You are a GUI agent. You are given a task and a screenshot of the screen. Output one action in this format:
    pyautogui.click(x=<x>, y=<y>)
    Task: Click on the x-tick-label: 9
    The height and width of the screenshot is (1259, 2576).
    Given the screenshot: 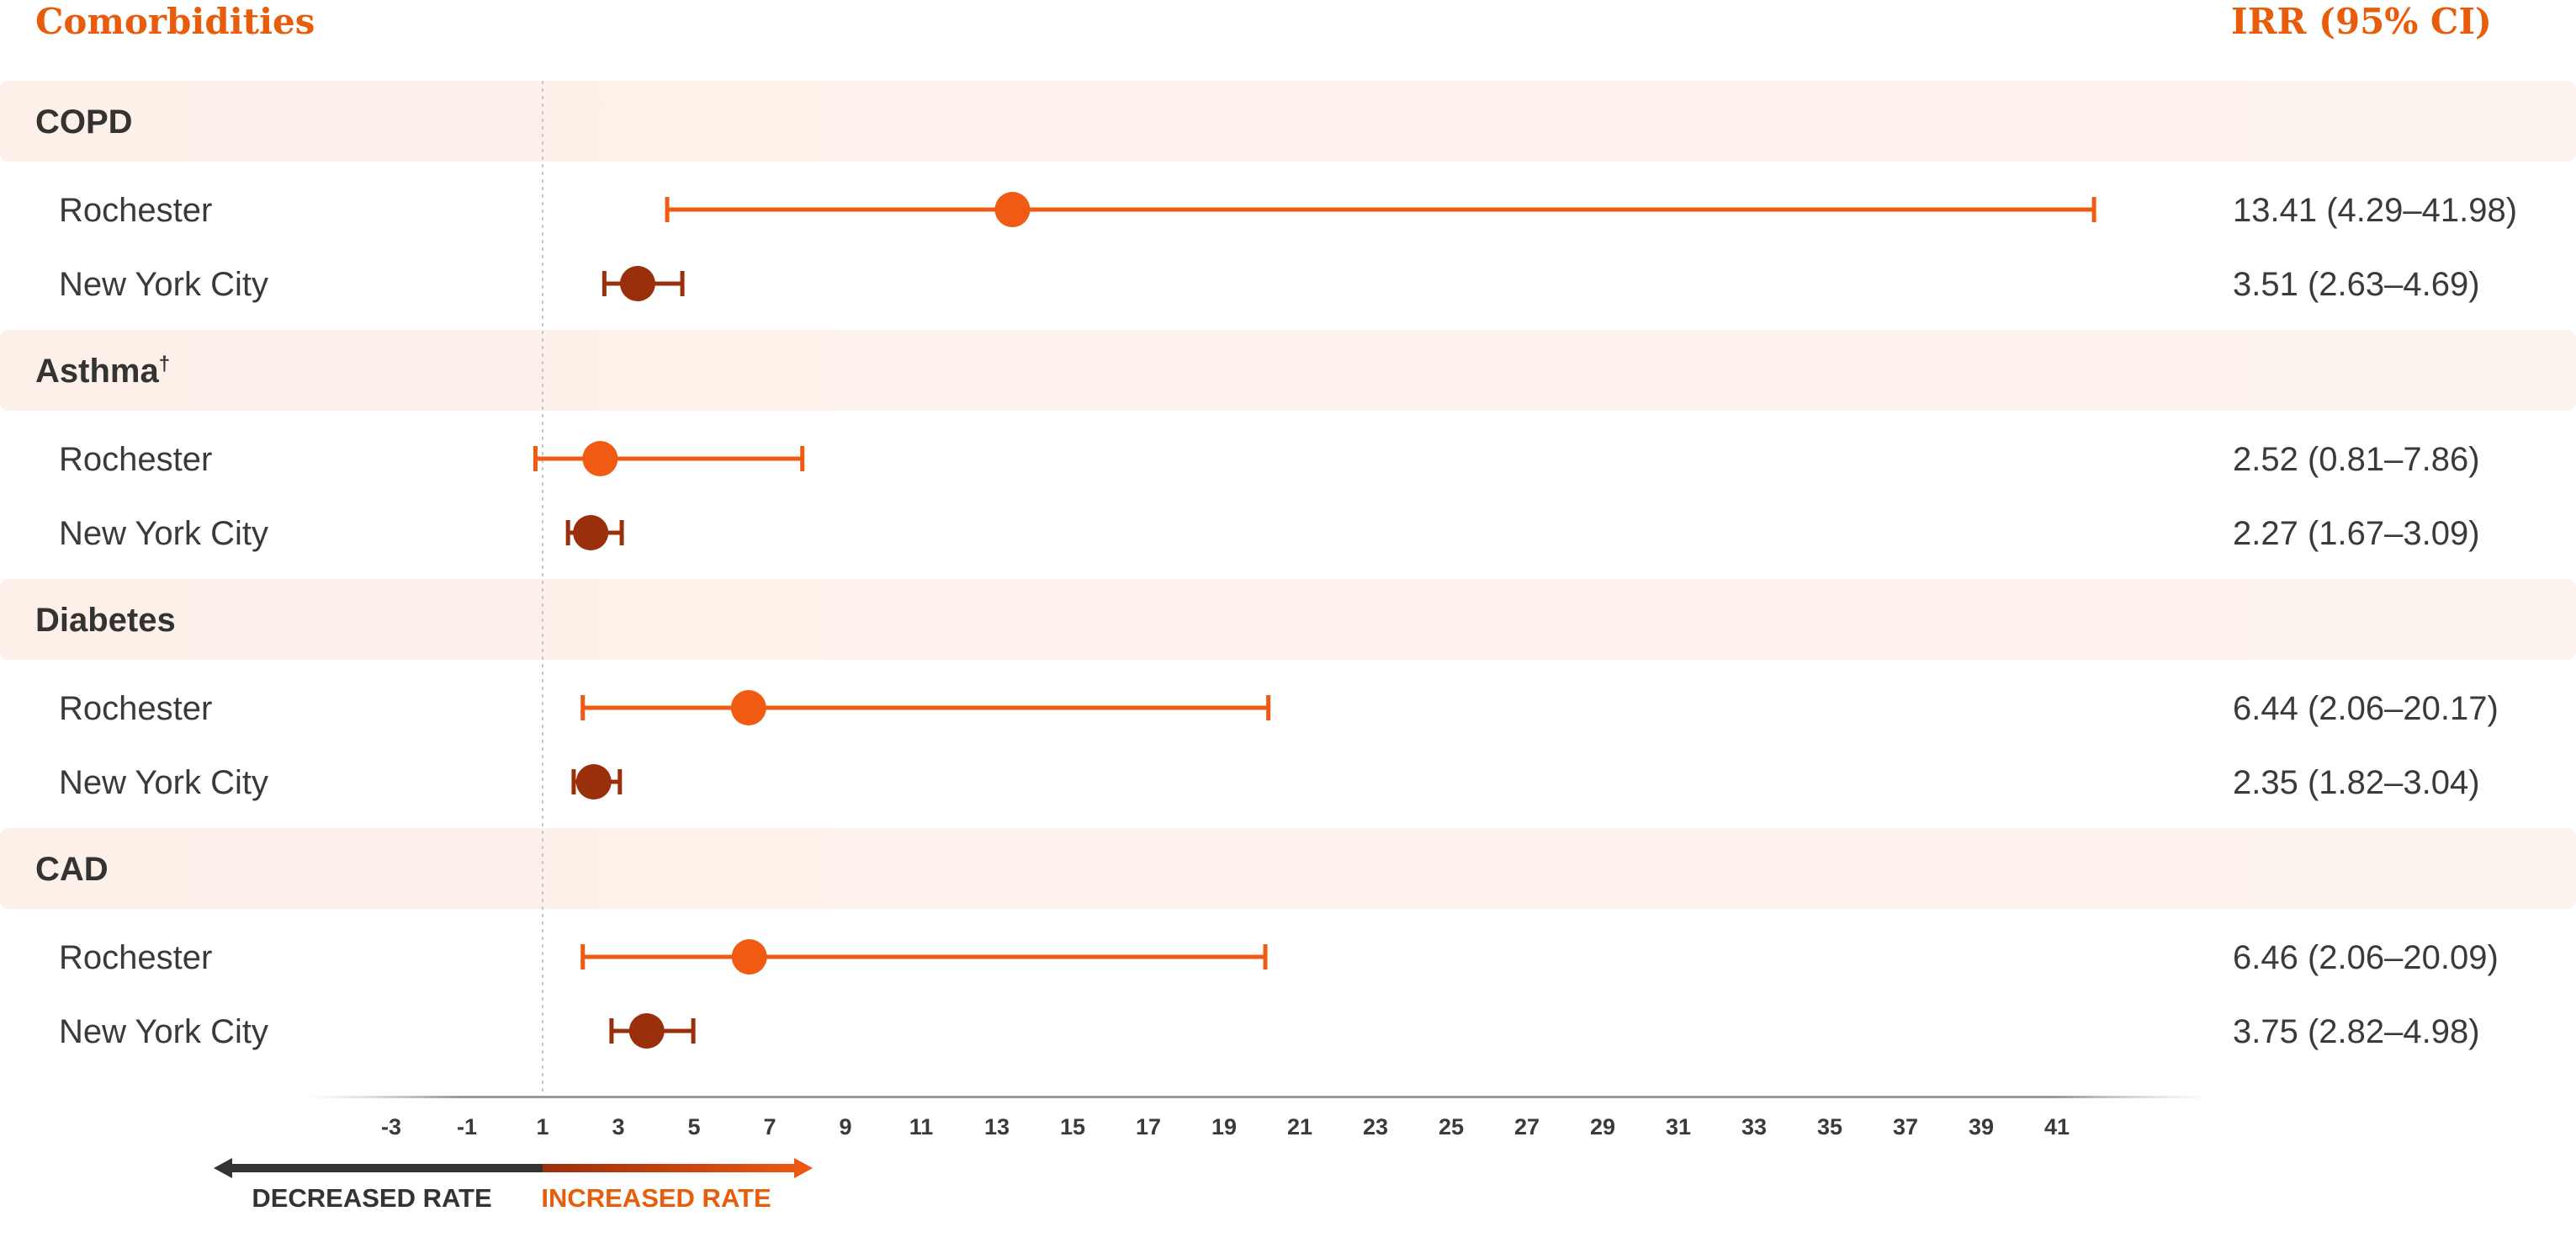 What is the action you would take?
    pyautogui.click(x=845, y=1126)
    